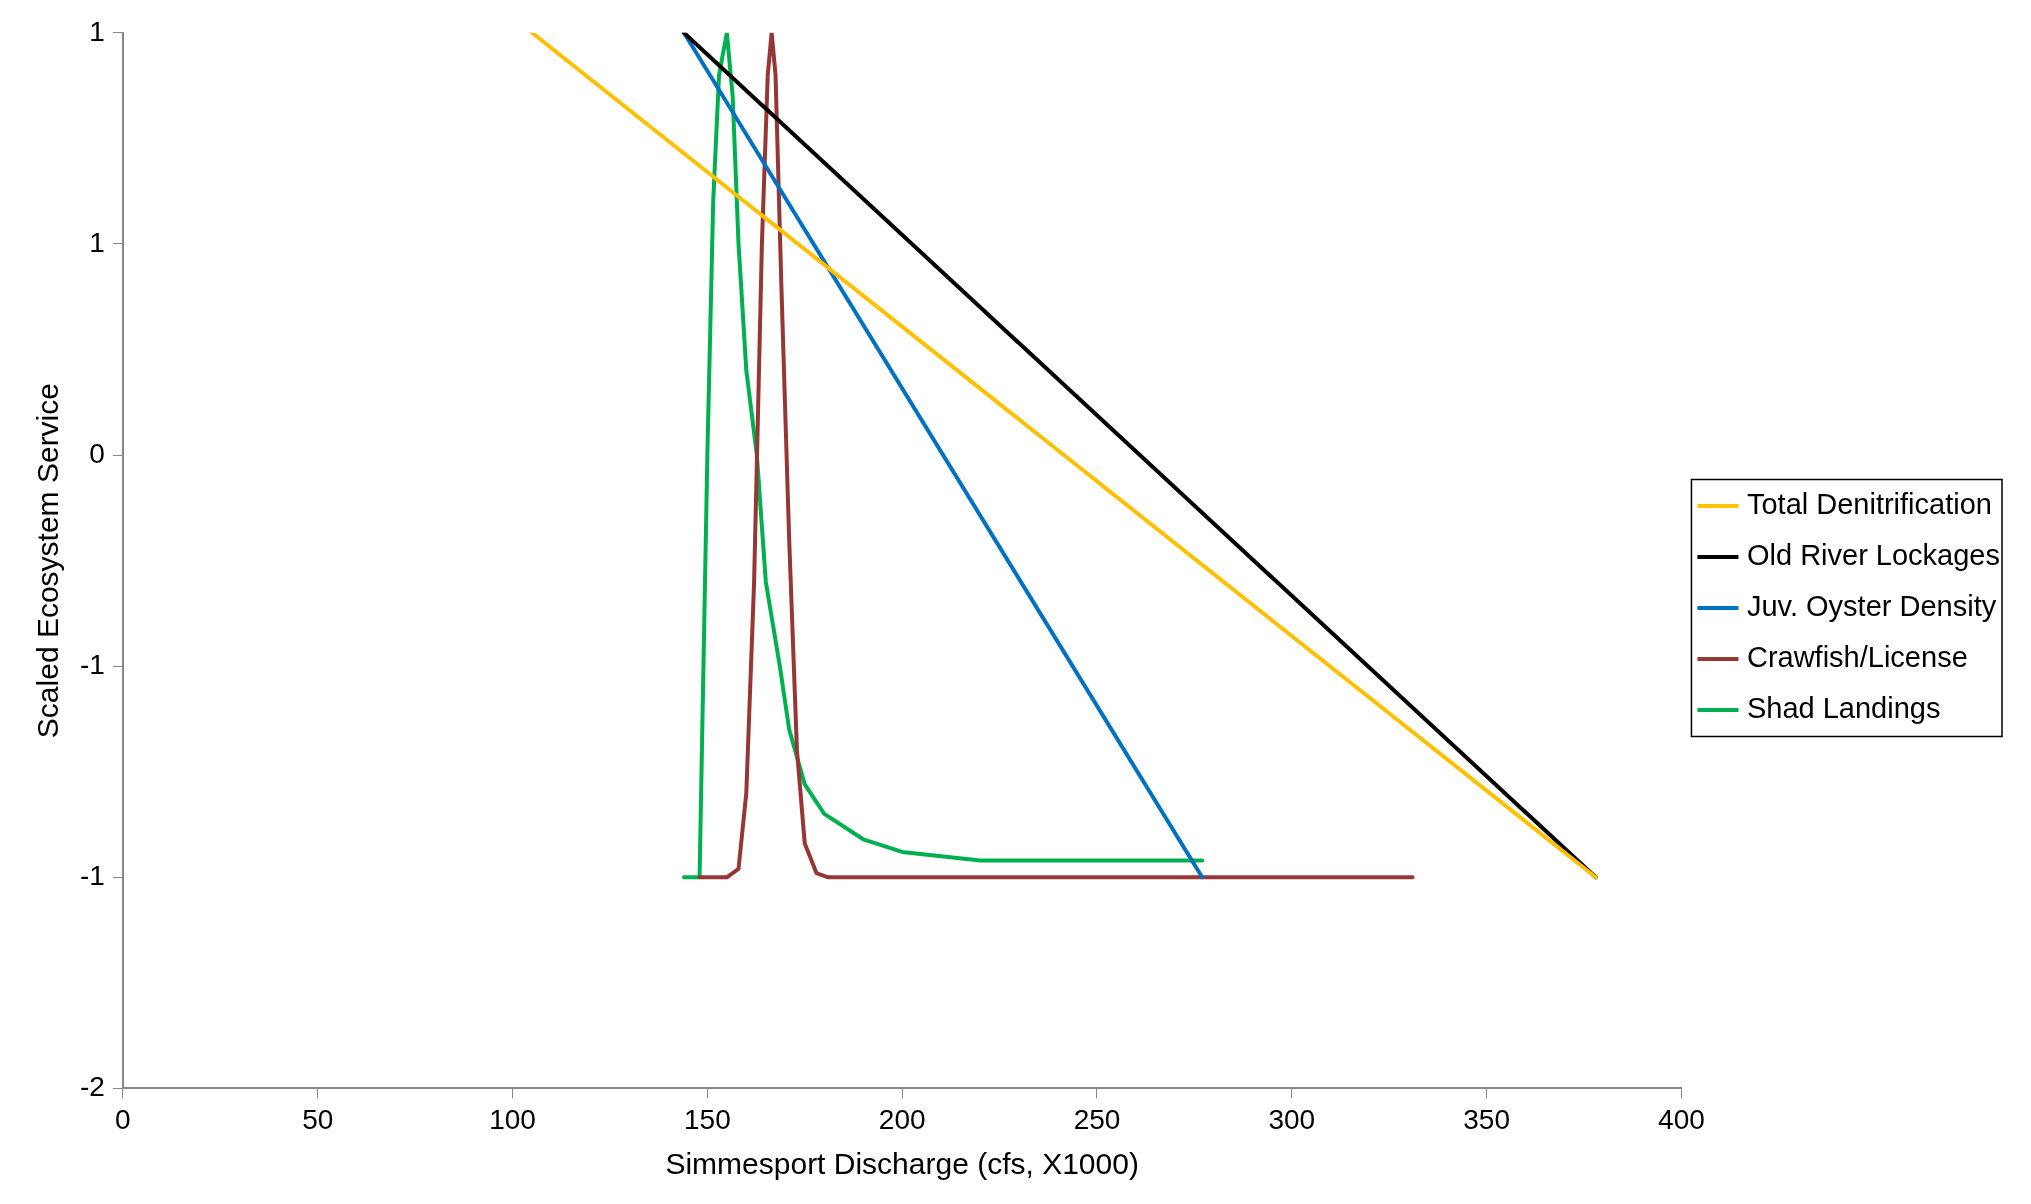 This screenshot has width=2031, height=1204. What do you see at coordinates (707, 1119) in the screenshot?
I see `x-tick-label: 150` at bounding box center [707, 1119].